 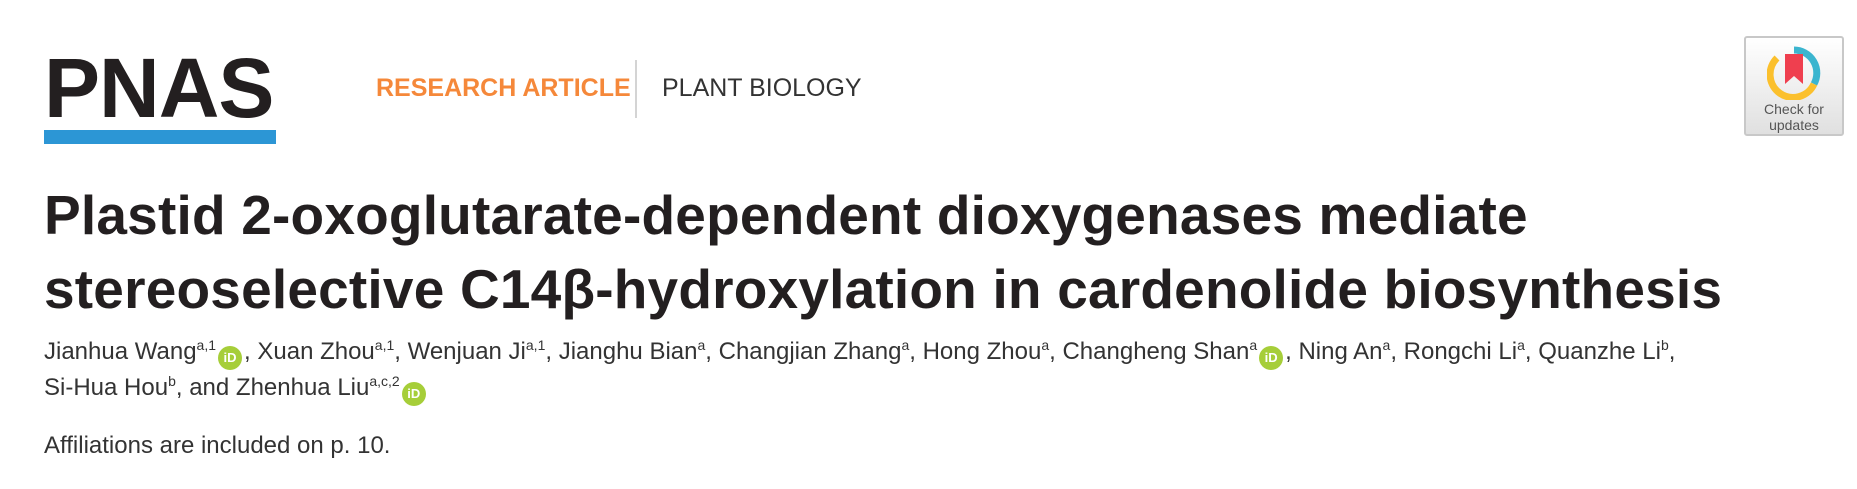 I want to click on author-separator: , and, so click(x=205, y=387).